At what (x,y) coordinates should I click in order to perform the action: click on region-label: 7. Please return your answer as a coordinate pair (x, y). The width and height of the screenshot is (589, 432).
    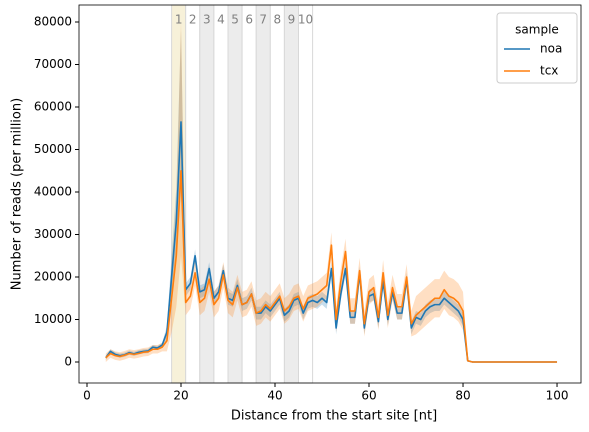
    Looking at the image, I should click on (263, 20).